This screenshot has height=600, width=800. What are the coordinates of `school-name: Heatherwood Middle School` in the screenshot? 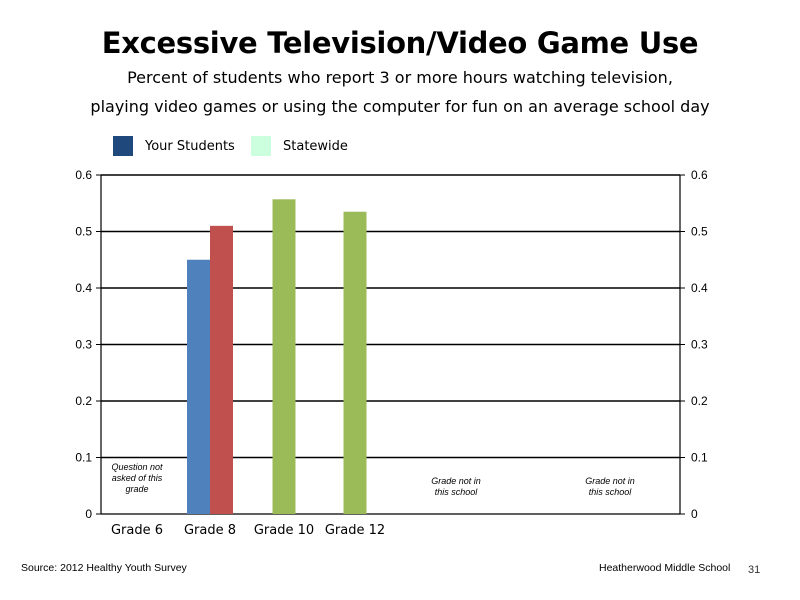 It's located at (665, 568).